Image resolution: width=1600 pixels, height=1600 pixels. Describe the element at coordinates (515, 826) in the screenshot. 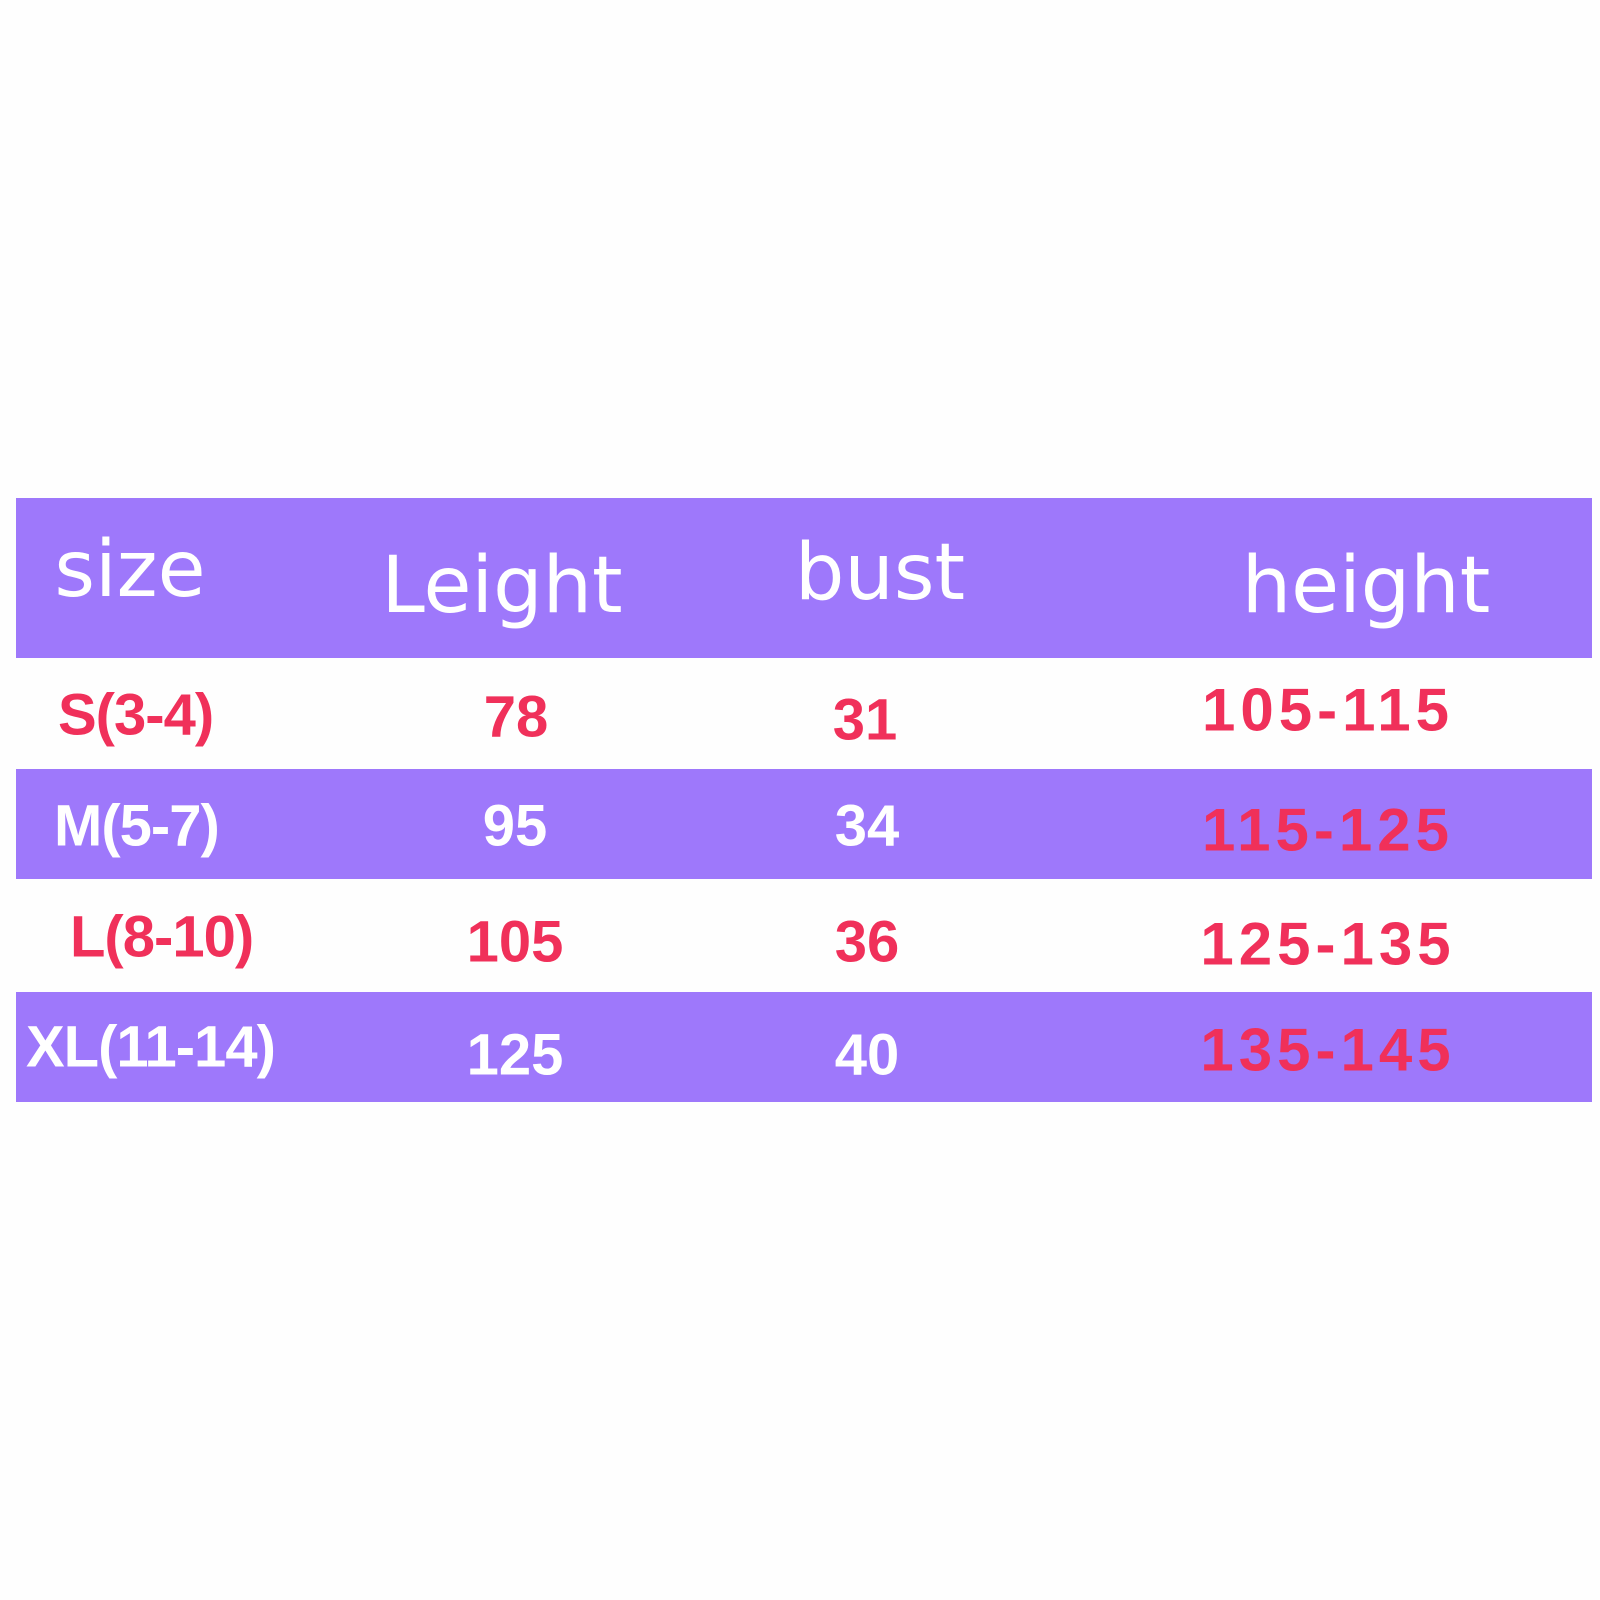

I see `cell-length: 95` at that location.